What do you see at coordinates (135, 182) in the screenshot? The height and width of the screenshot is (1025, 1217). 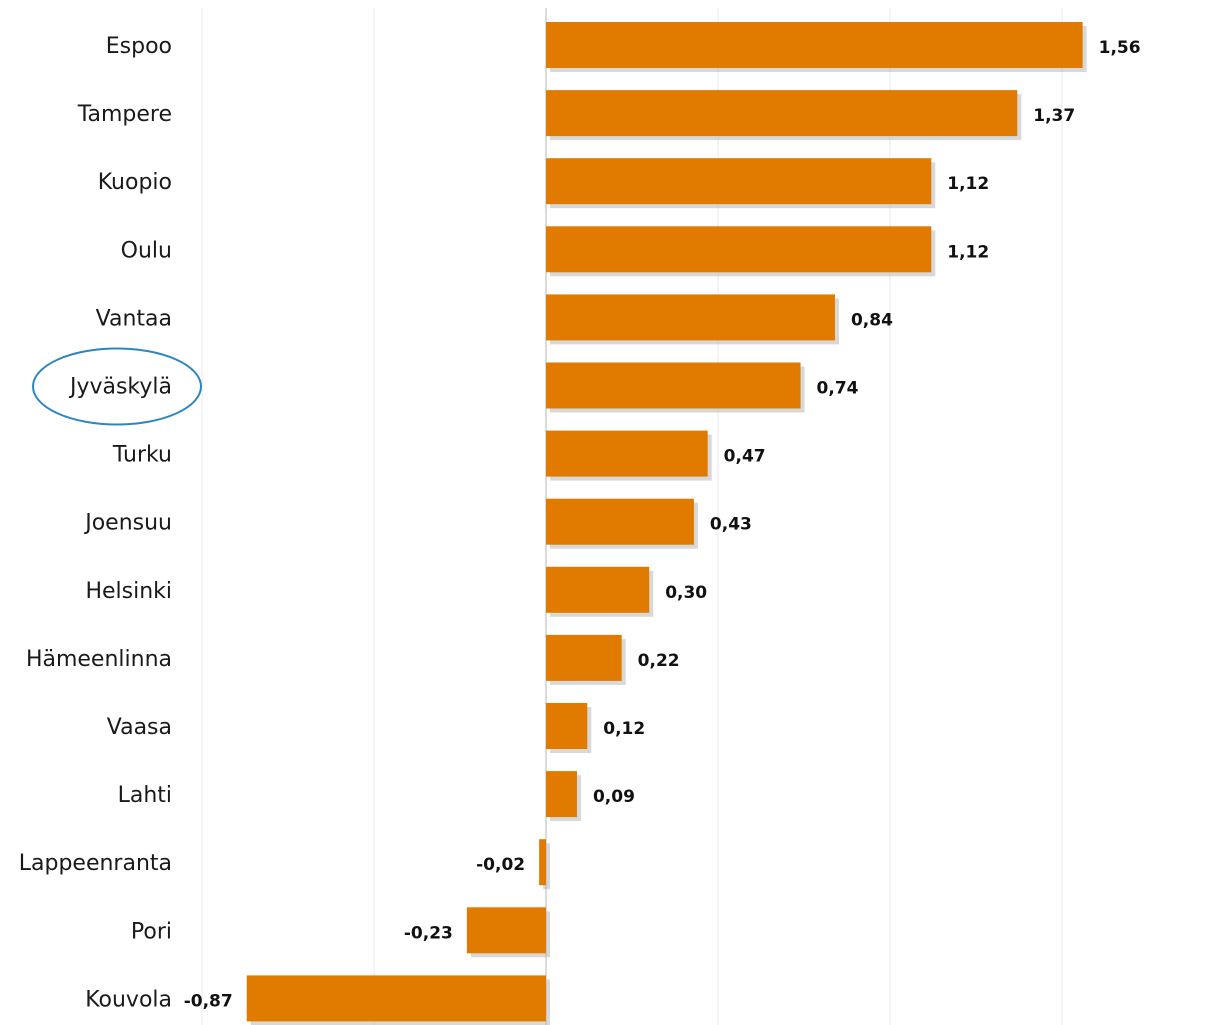 I see `category-label: Kuopio` at bounding box center [135, 182].